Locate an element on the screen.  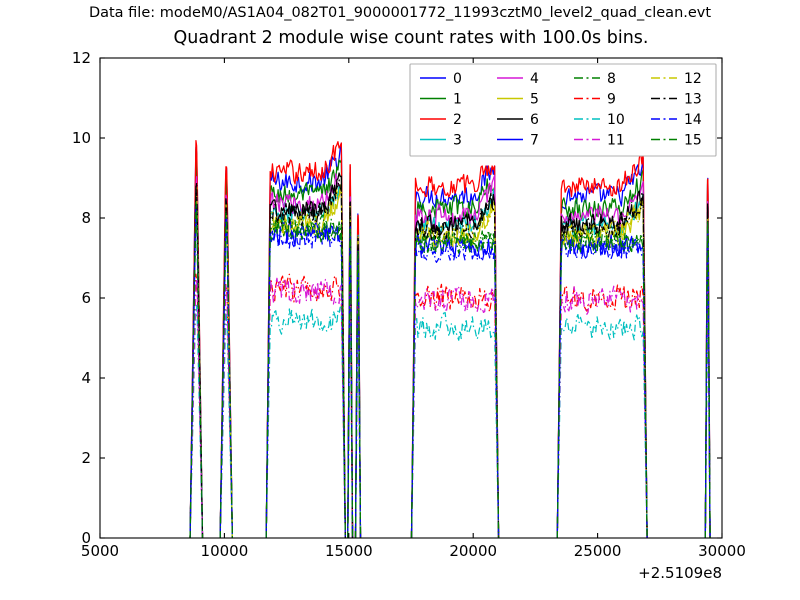
legend-label-3: 3 is located at coordinates (457, 141).